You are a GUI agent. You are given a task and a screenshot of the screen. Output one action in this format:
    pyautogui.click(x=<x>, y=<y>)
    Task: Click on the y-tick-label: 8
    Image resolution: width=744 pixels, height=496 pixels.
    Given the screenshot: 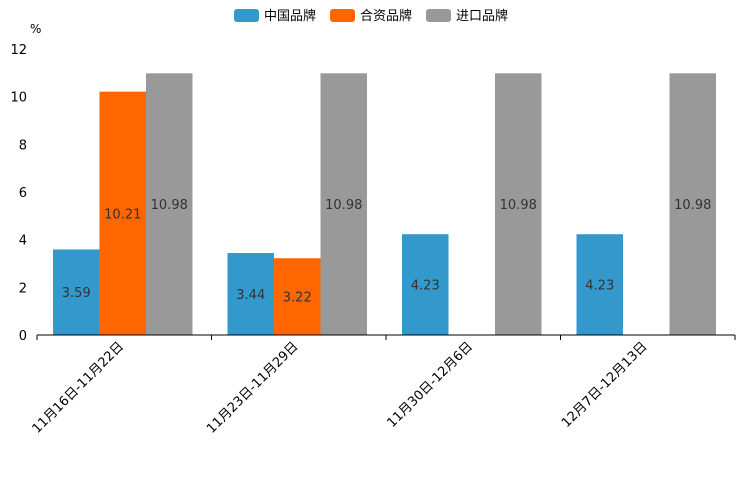 What is the action you would take?
    pyautogui.click(x=23, y=145)
    